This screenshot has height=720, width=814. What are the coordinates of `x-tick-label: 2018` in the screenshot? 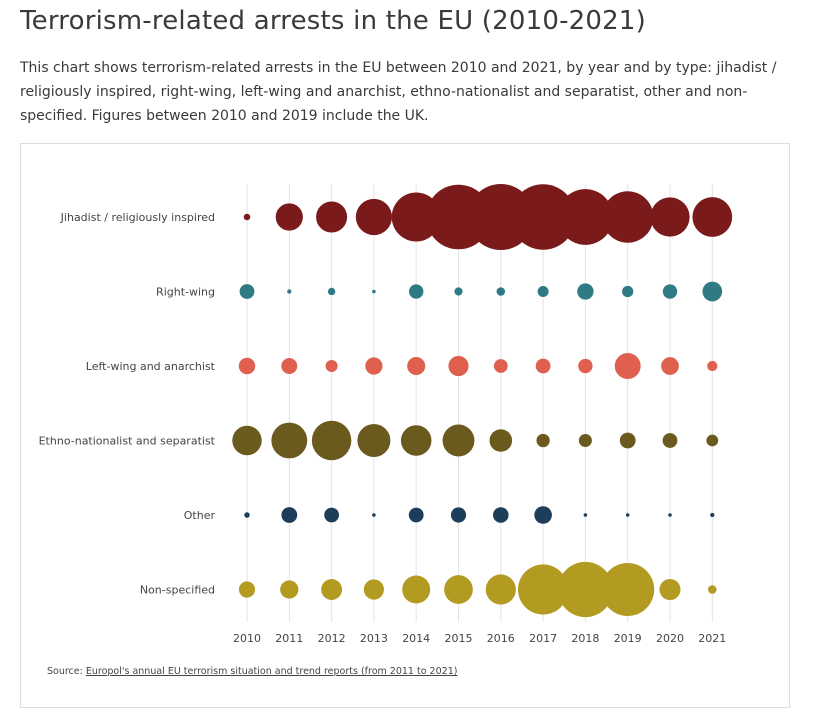 It's located at (585, 638).